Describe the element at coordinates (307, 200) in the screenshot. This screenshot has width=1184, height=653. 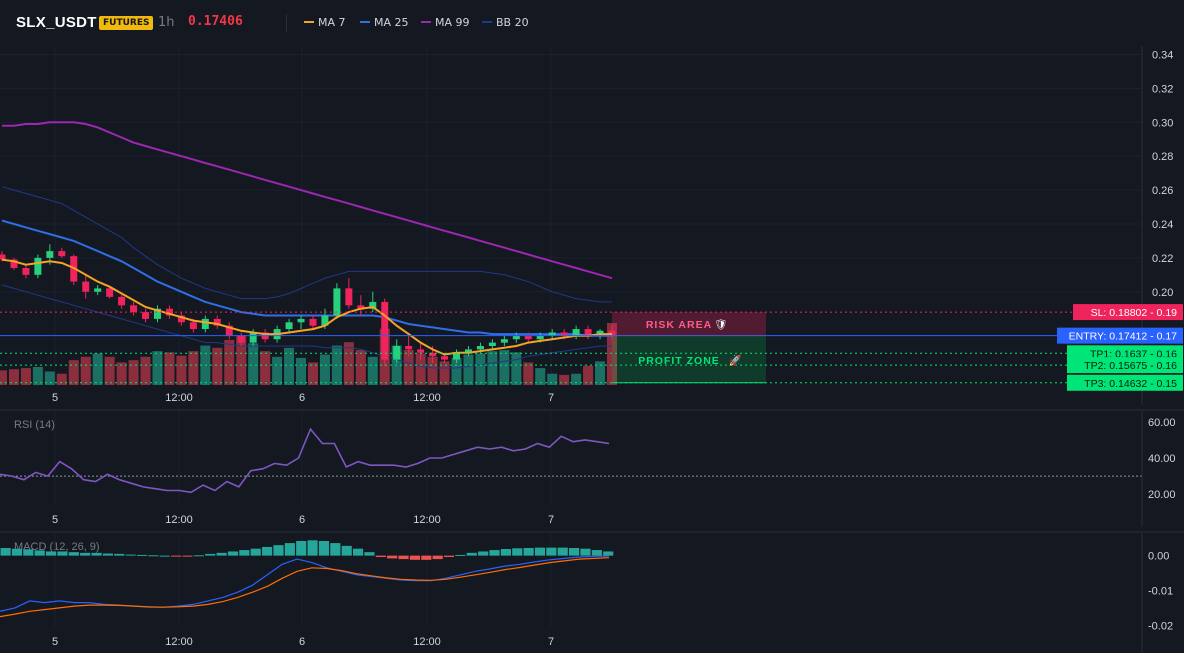
I see `ma99-line` at that location.